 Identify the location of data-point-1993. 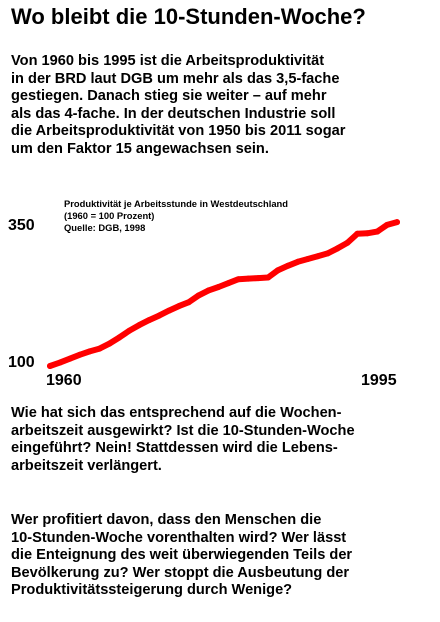
(377, 231).